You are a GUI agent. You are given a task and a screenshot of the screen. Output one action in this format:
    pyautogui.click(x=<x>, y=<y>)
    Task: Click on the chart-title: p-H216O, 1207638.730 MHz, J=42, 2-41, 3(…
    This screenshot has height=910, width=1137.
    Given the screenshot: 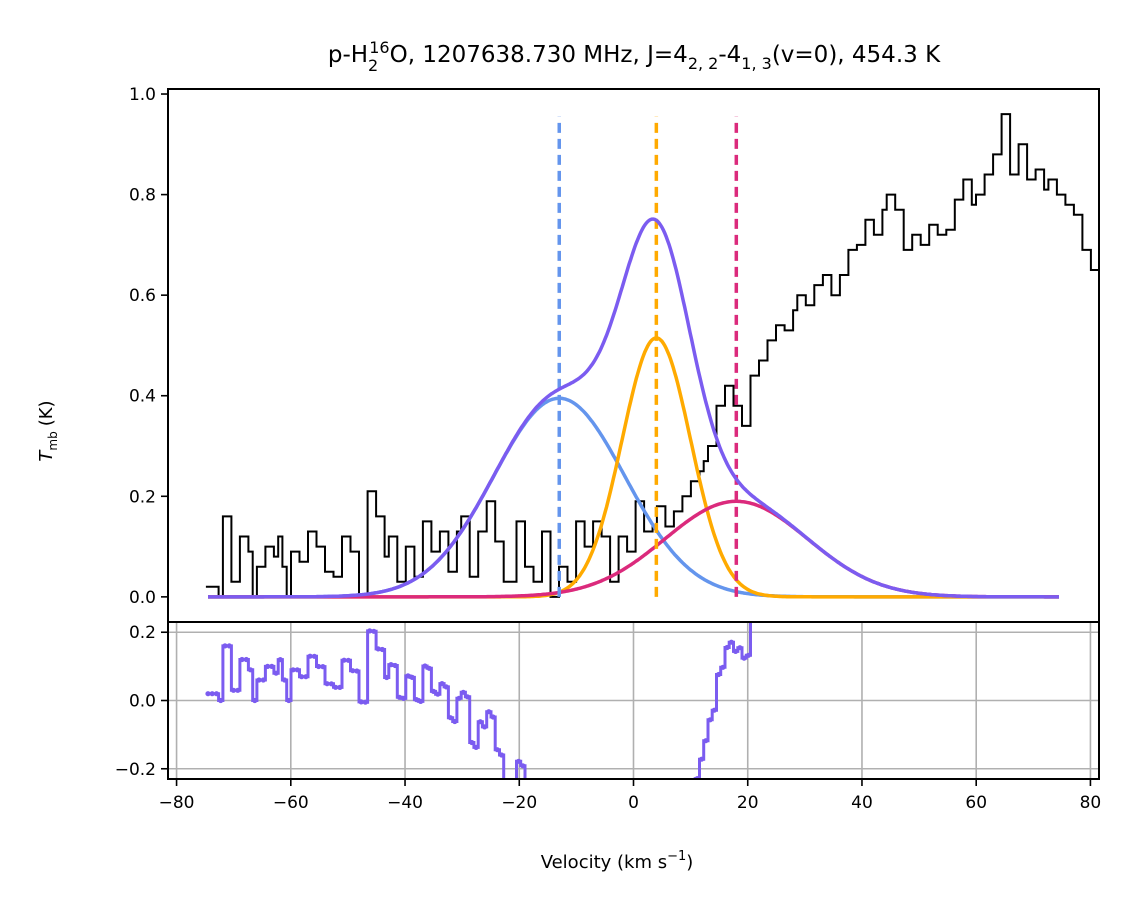 What is the action you would take?
    pyautogui.click(x=634, y=56)
    